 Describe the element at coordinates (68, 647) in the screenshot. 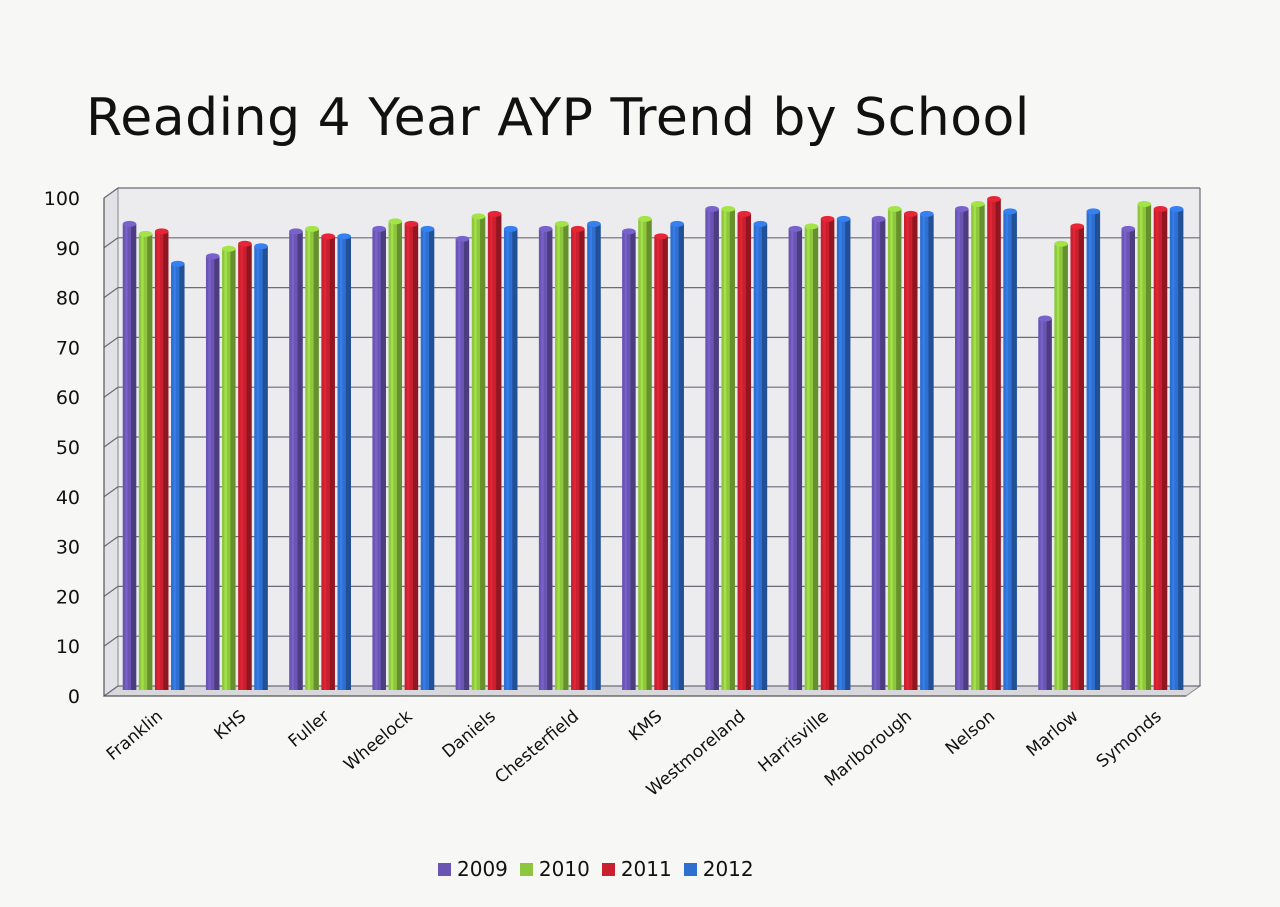

I see `y-tick-label: 10` at that location.